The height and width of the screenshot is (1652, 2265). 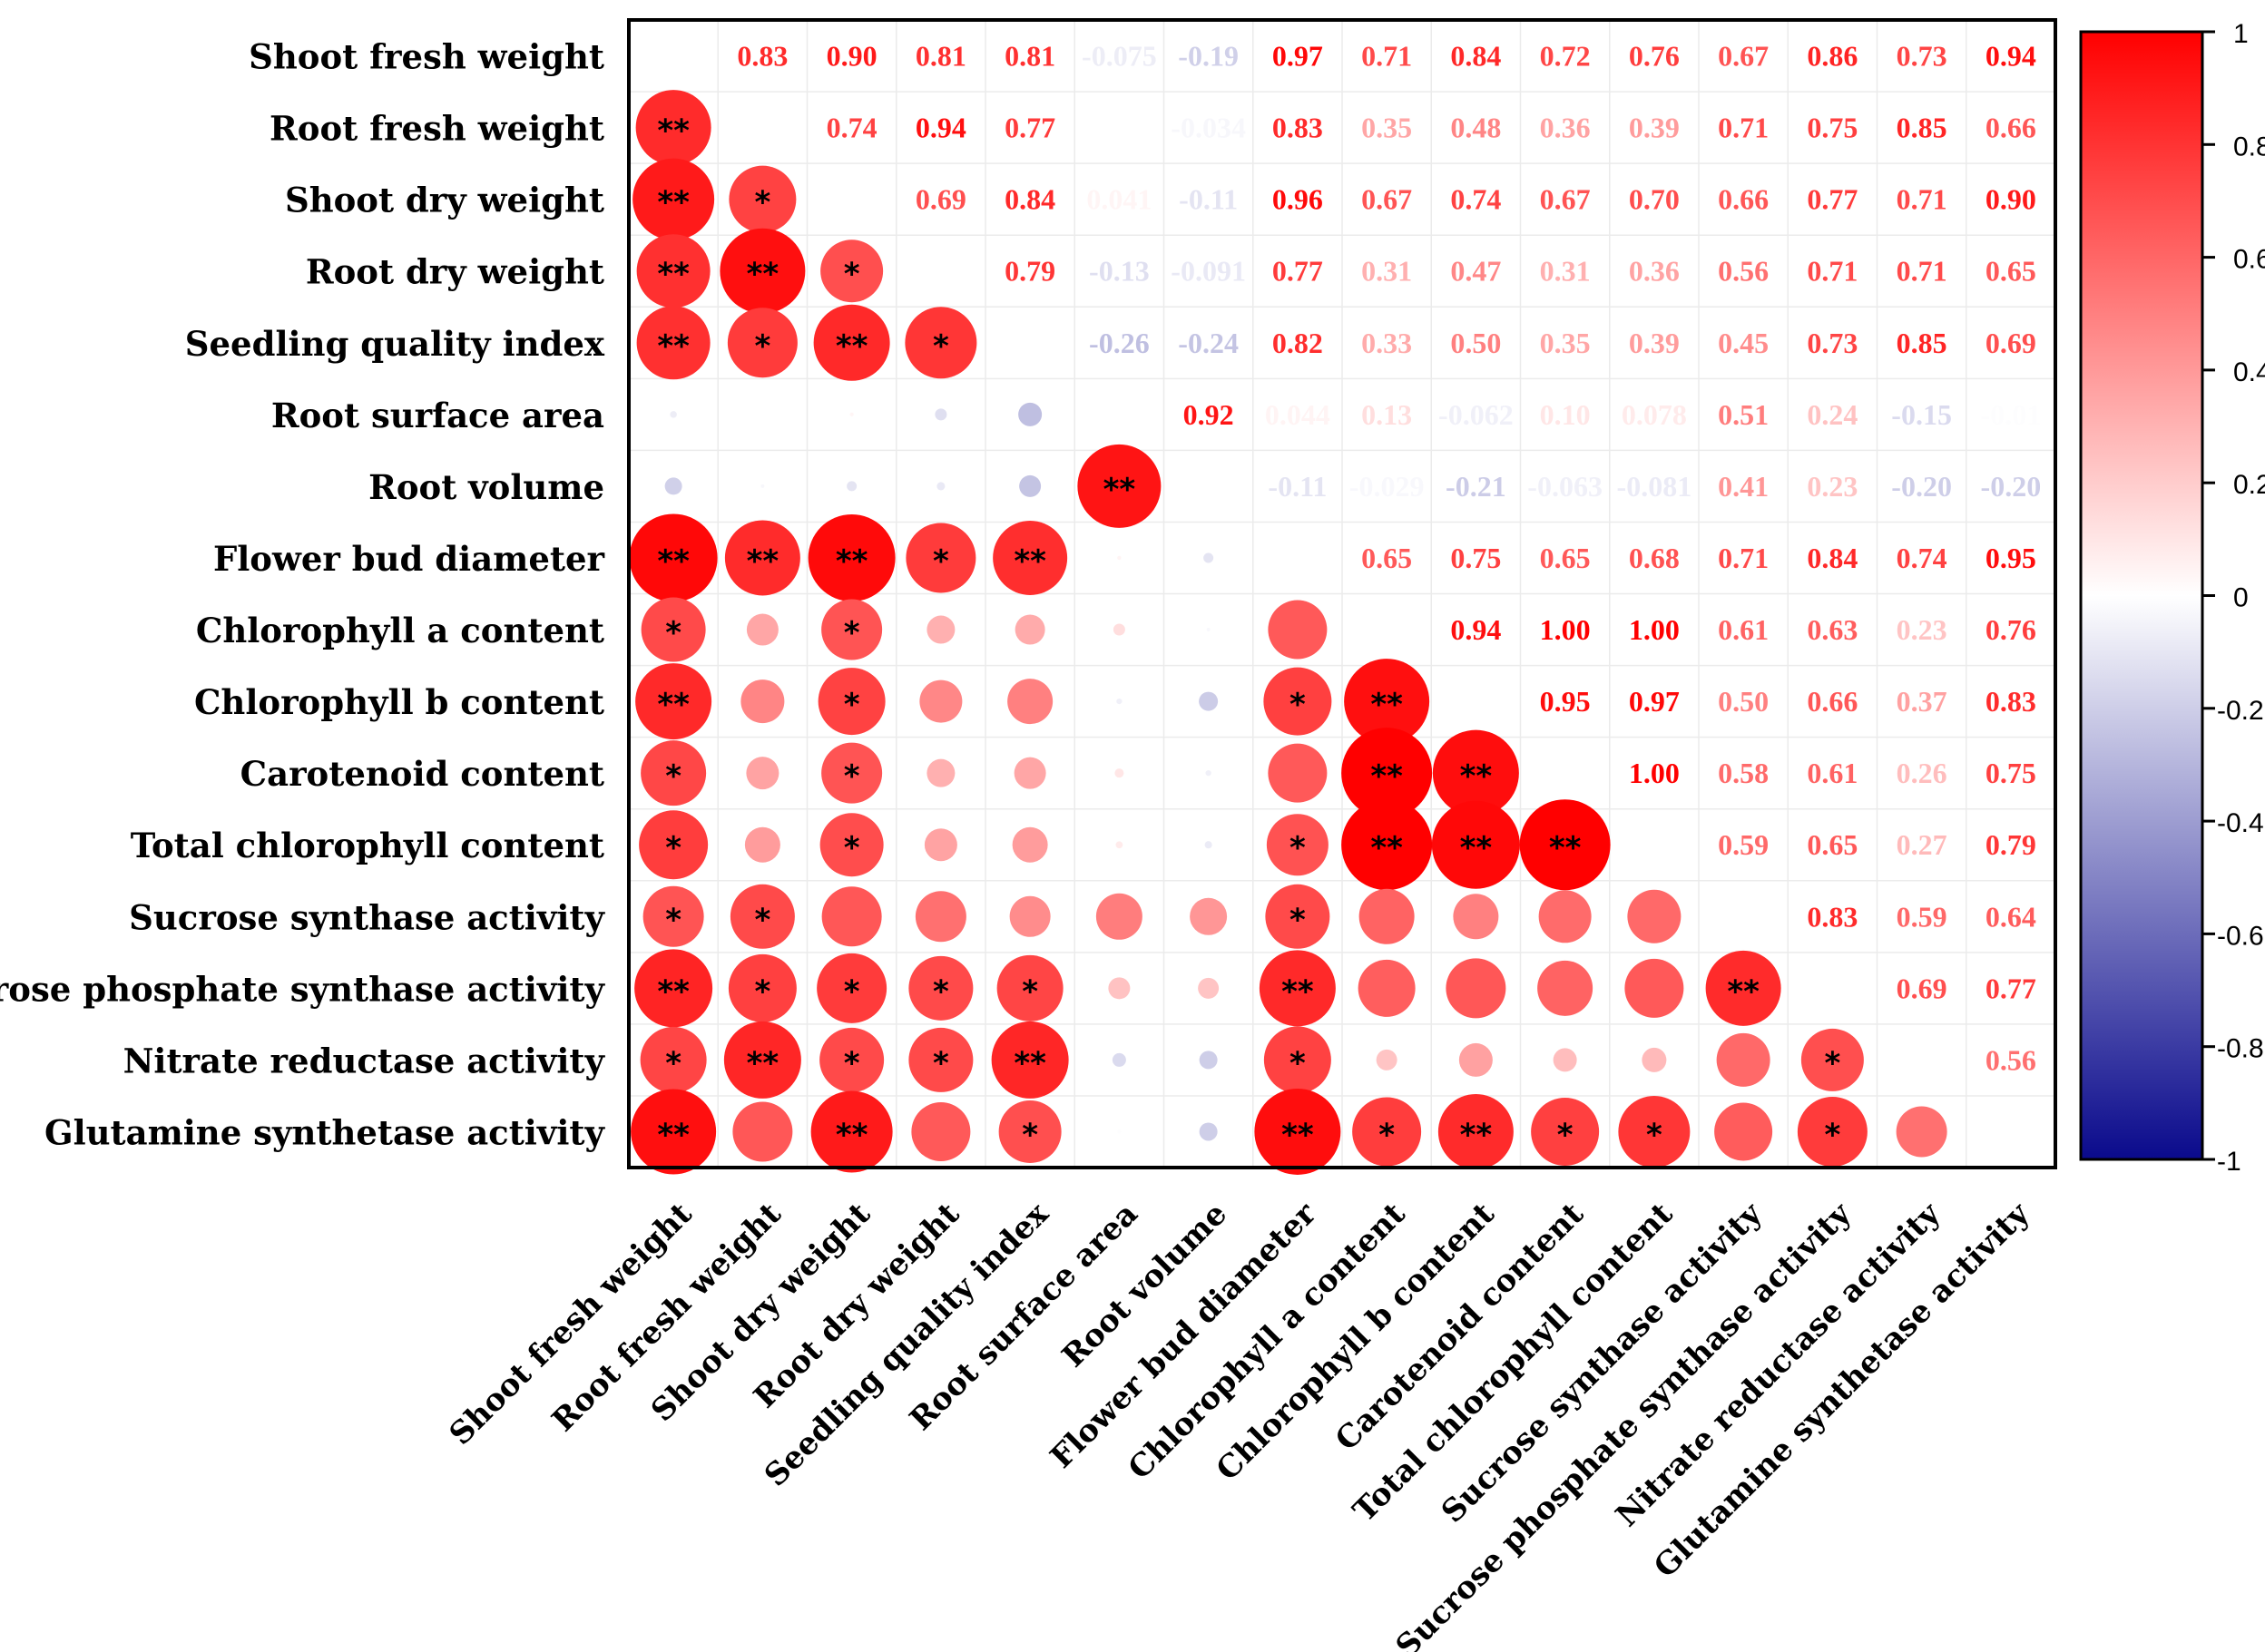 I want to click on row-label: Sucrose phosphate synthase activity, so click(x=302, y=989).